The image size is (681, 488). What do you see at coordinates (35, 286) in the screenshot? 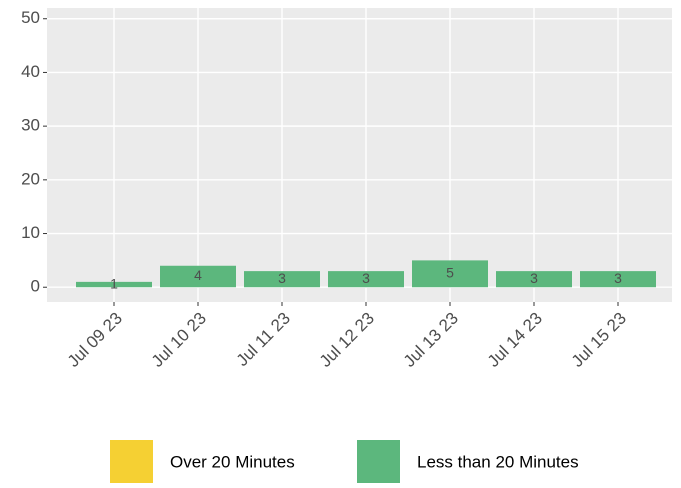
I see `y-tick-label: 0` at bounding box center [35, 286].